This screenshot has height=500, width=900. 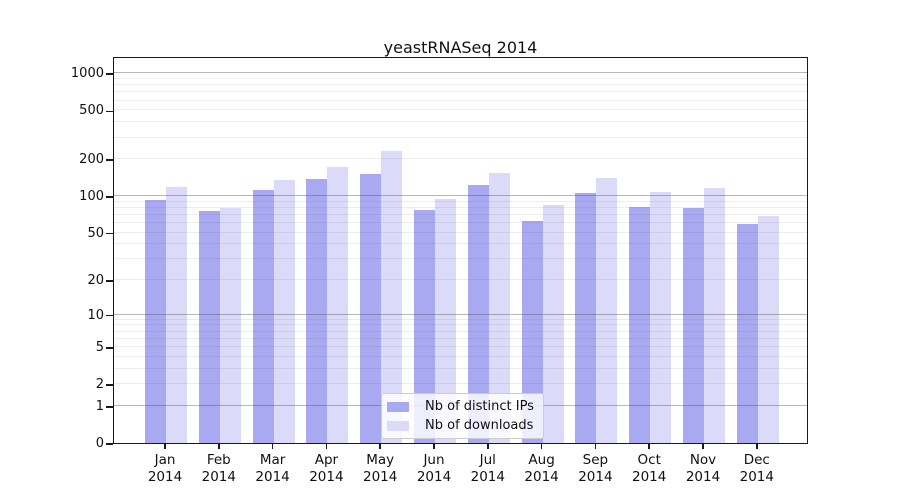 I want to click on x-tick-label-month: Jan, so click(x=165, y=460).